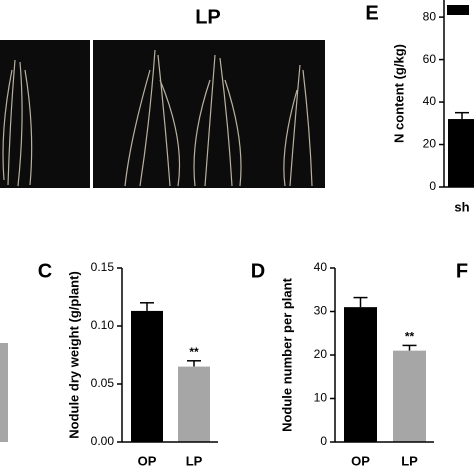 The width and height of the screenshot is (474, 474). What do you see at coordinates (45, 271) in the screenshot?
I see `panel-letter: C` at bounding box center [45, 271].